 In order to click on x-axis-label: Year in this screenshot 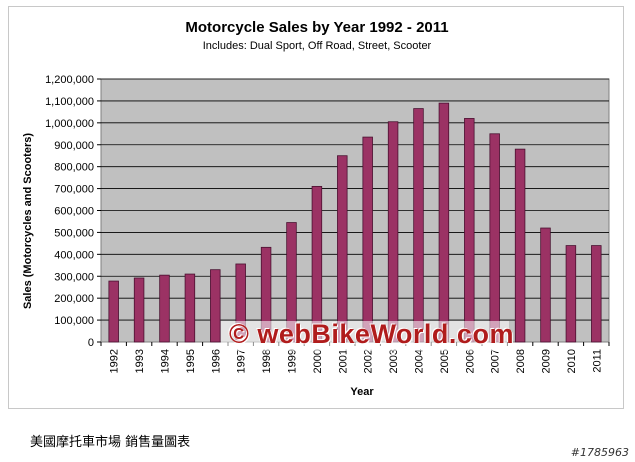, I will do `click(362, 392)`.